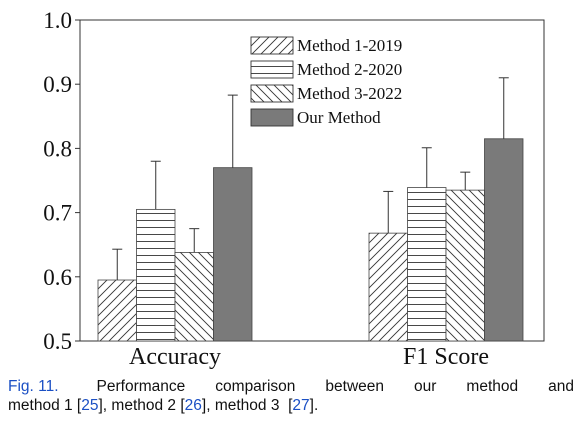 The width and height of the screenshot is (578, 426). What do you see at coordinates (57, 148) in the screenshot?
I see `y-tick-label-3: 0.8` at bounding box center [57, 148].